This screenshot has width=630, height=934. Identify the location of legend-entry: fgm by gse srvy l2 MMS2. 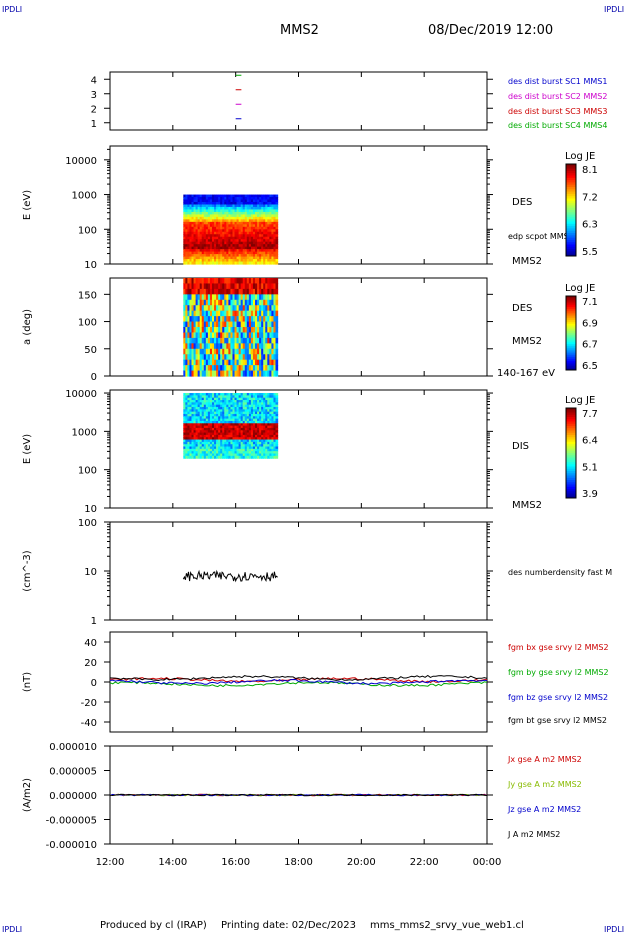
(558, 672).